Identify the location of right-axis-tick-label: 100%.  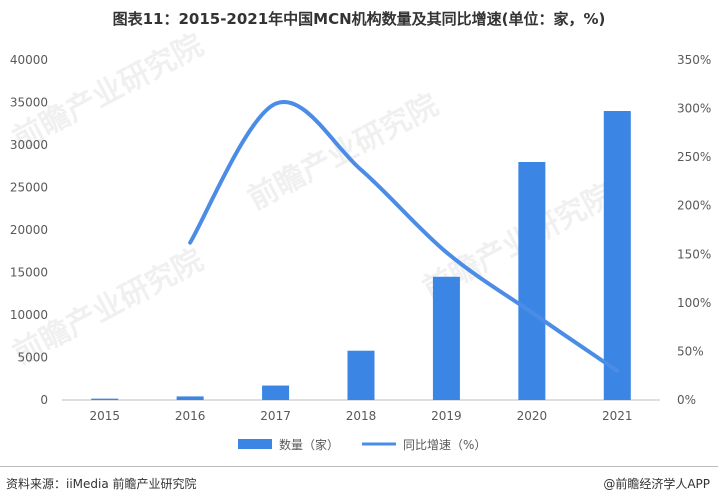
(694, 303).